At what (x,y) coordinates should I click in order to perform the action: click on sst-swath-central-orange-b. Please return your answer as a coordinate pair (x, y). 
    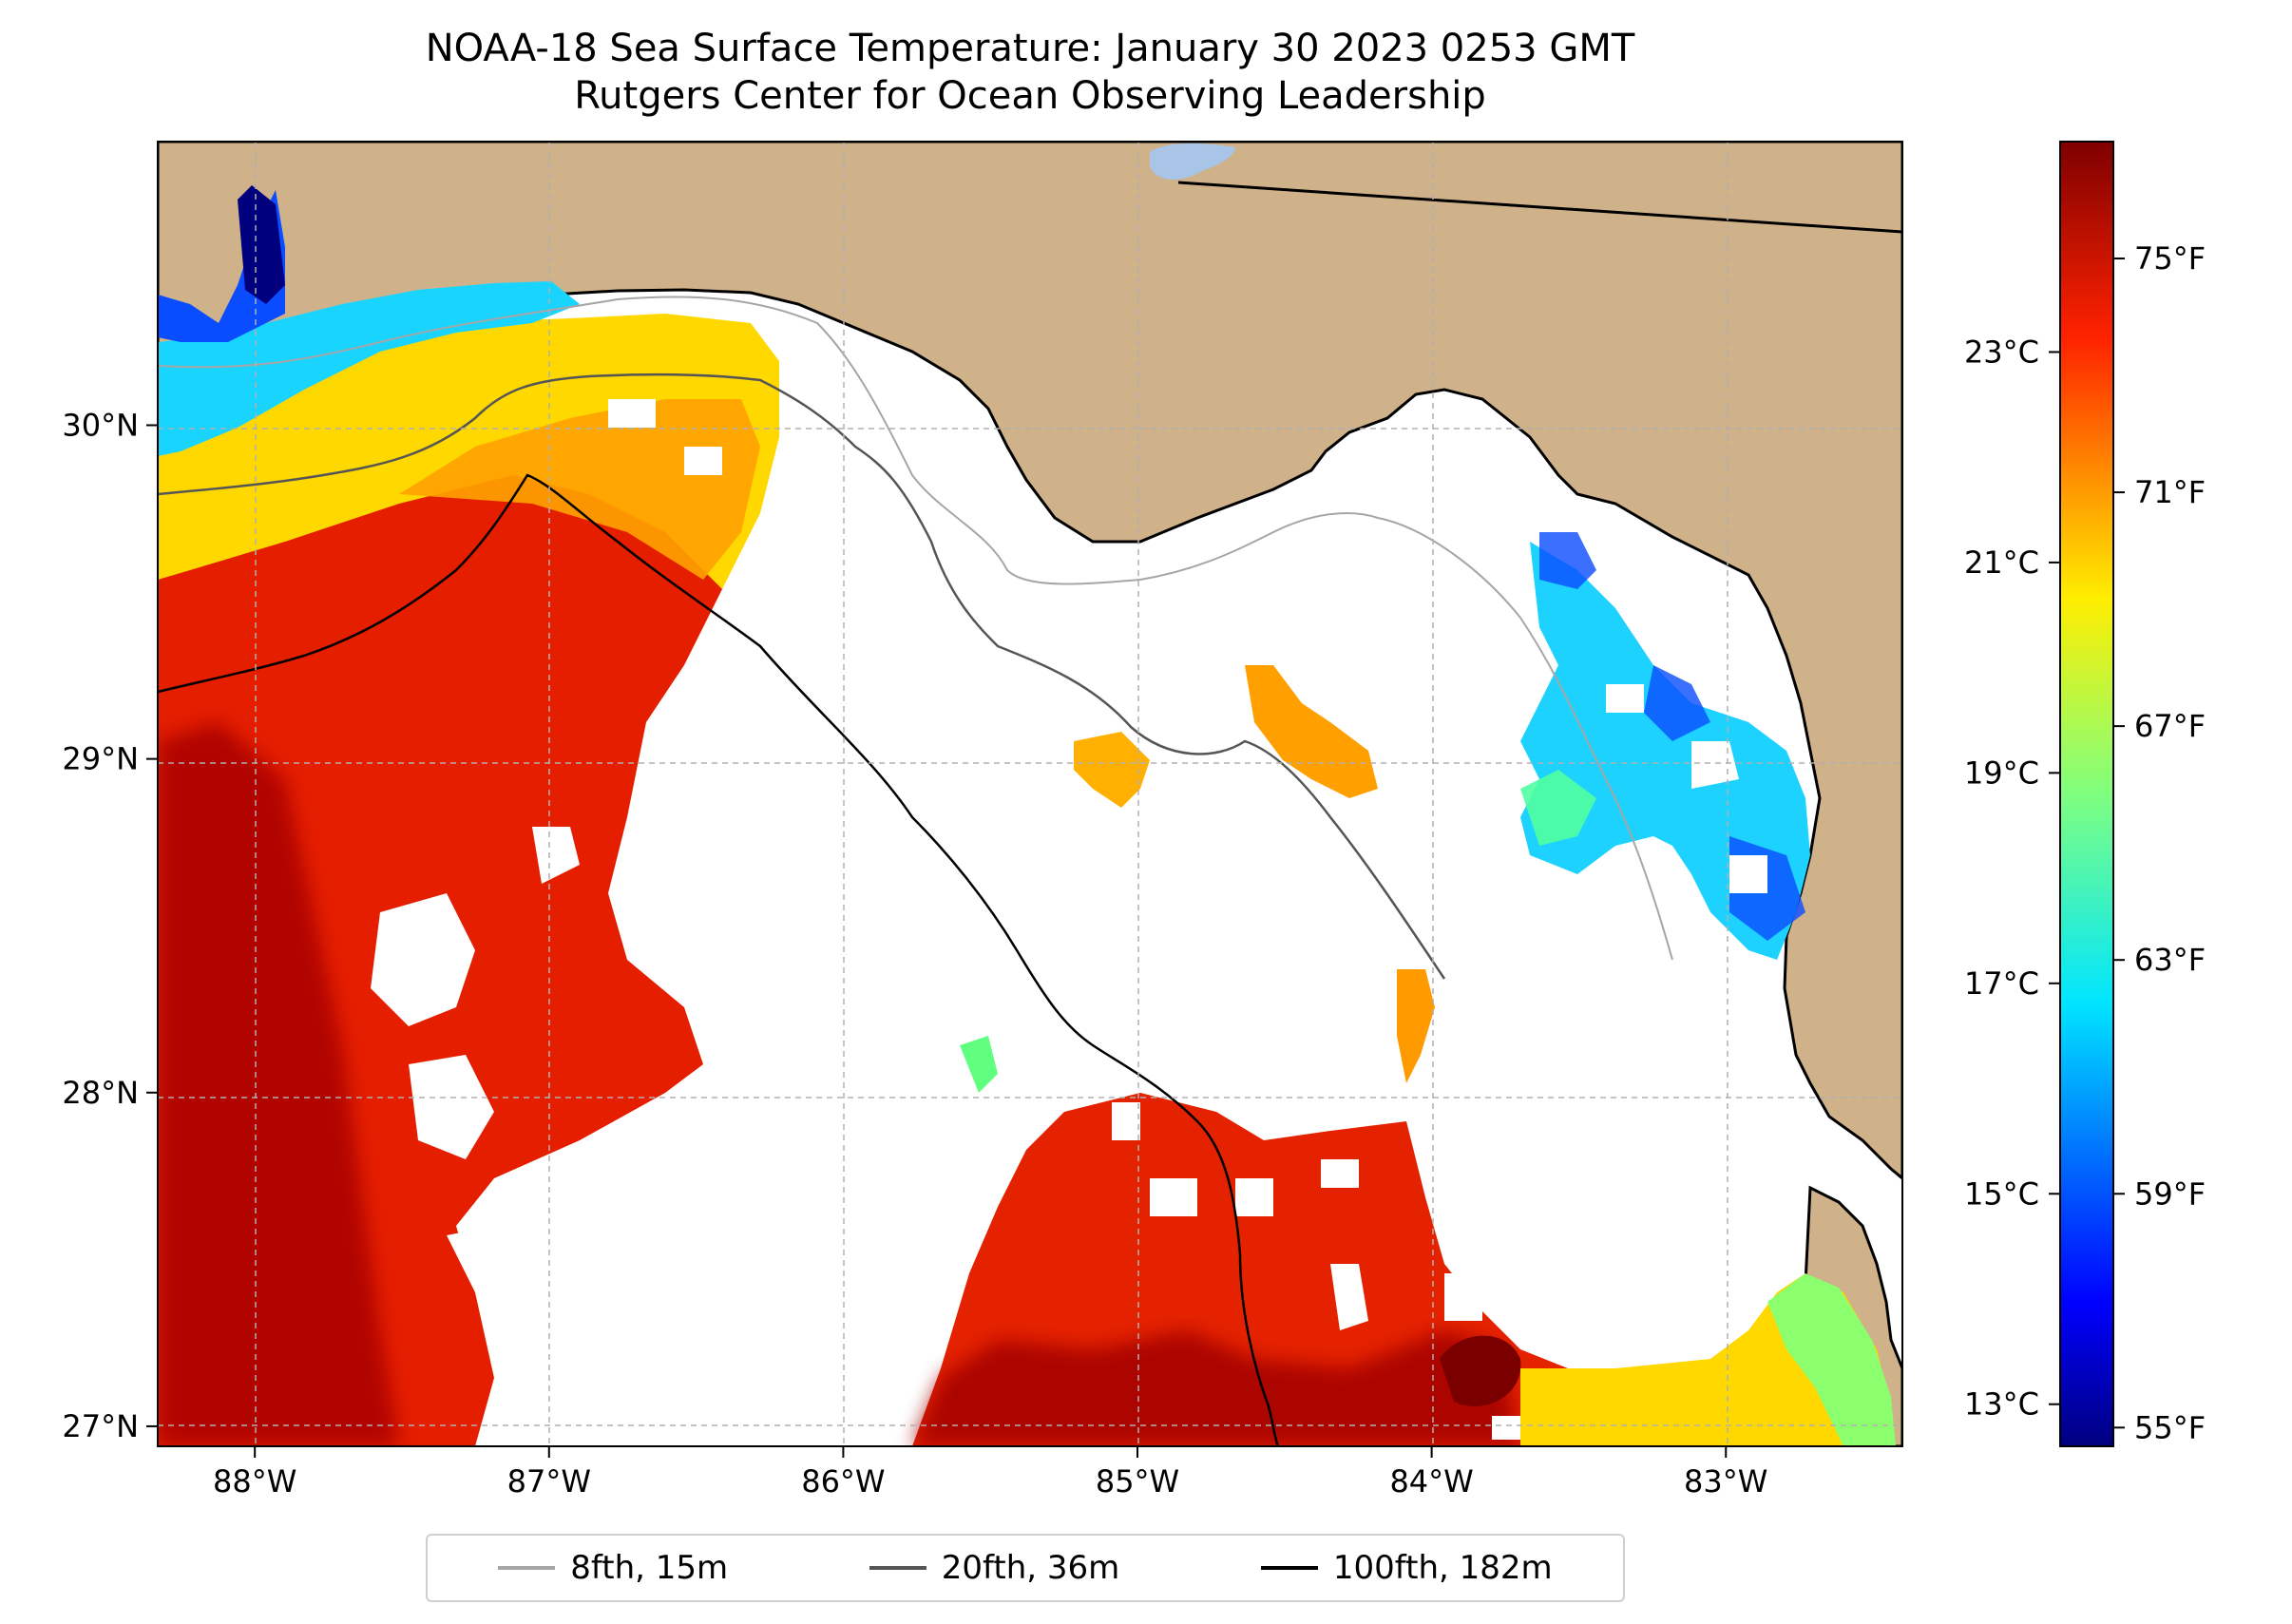
    Looking at the image, I should click on (1112, 770).